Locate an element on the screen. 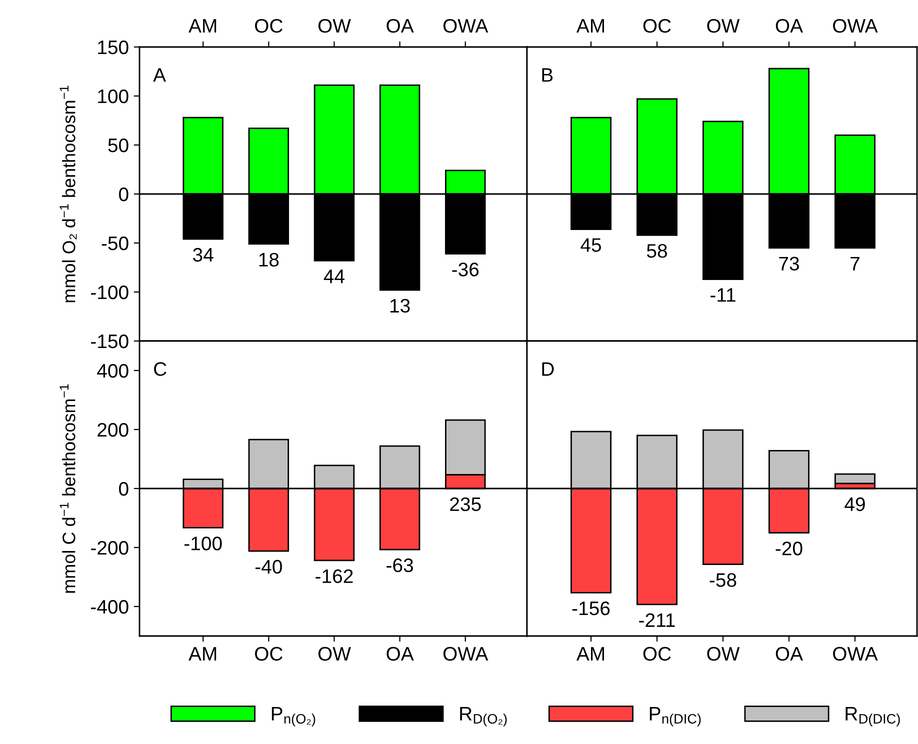 The image size is (918, 744). text: C is located at coordinates (160, 369).